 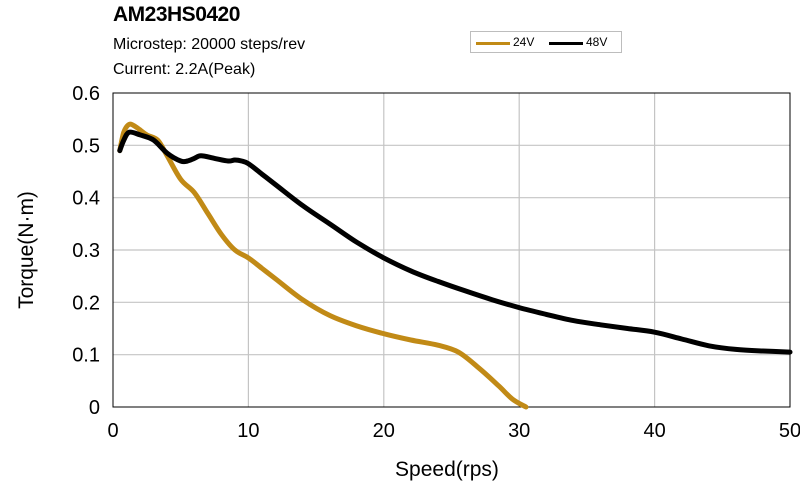 I want to click on x-tick-label: 40, so click(x=654, y=431).